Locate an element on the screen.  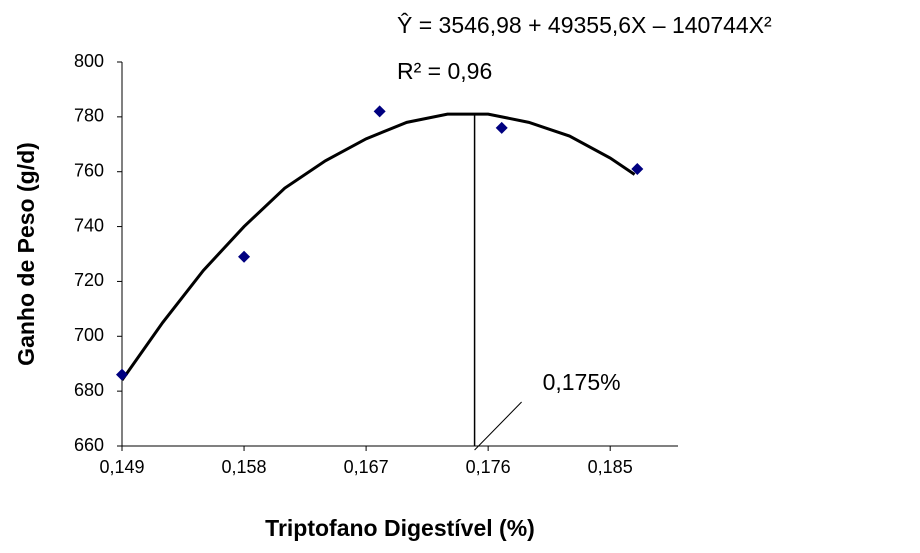
y-tick-label: 740 is located at coordinates (89, 225).